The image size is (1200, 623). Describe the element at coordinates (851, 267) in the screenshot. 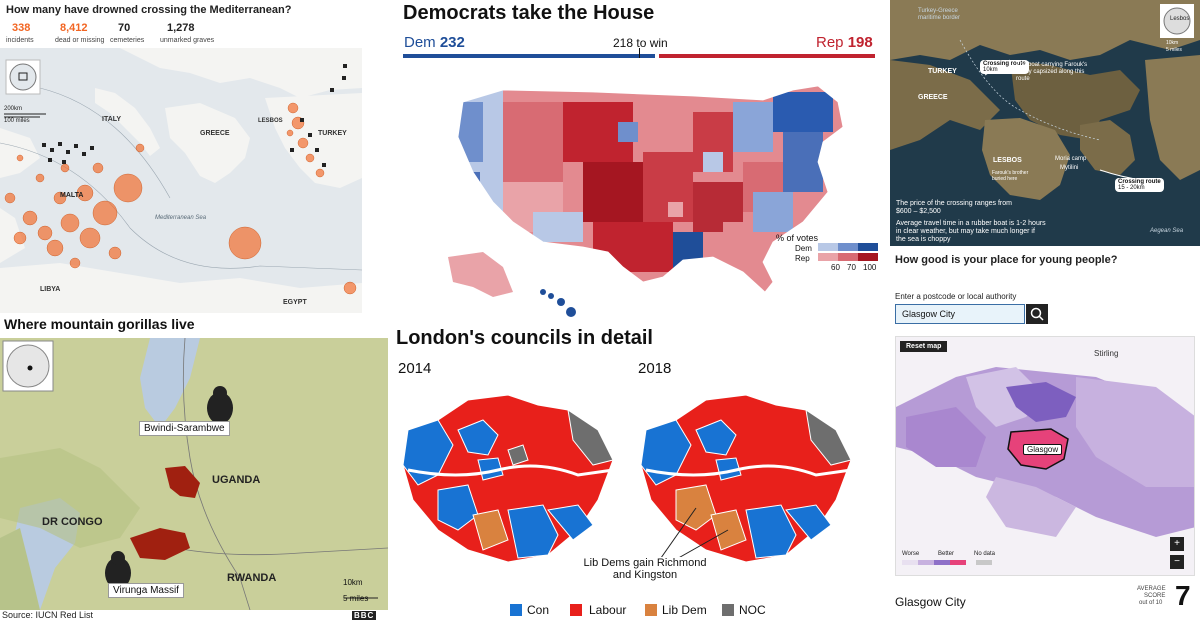

I see `legend-tick: 70` at that location.